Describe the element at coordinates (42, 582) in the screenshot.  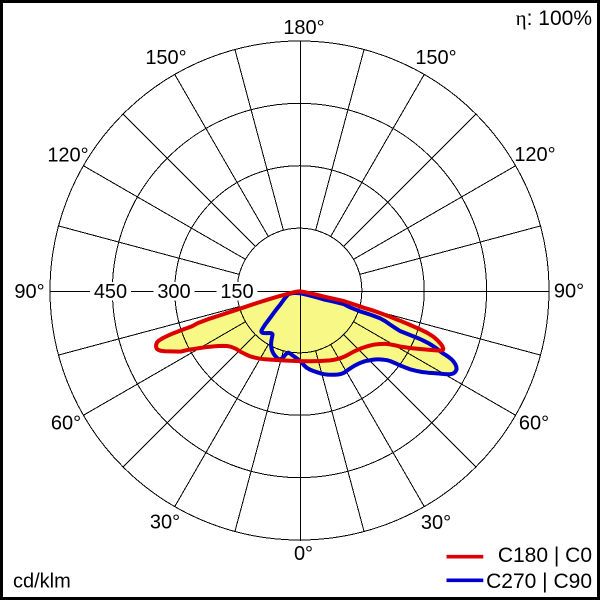
I see `svg-text: cd/klm` at that location.